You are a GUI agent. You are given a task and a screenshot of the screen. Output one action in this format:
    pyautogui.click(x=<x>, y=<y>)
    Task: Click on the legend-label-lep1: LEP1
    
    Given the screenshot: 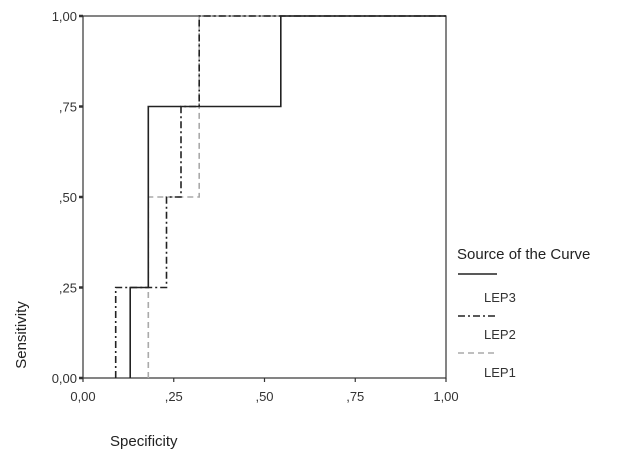 What is the action you would take?
    pyautogui.click(x=500, y=372)
    